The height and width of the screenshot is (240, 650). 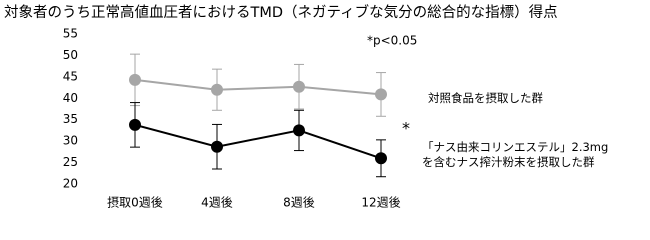 What do you see at coordinates (515, 154) in the screenshot?
I see `legend-entry: 「ナス由来コリンエステル」2.3mgを含むナス搾汁粉末を摂取した群` at bounding box center [515, 154].